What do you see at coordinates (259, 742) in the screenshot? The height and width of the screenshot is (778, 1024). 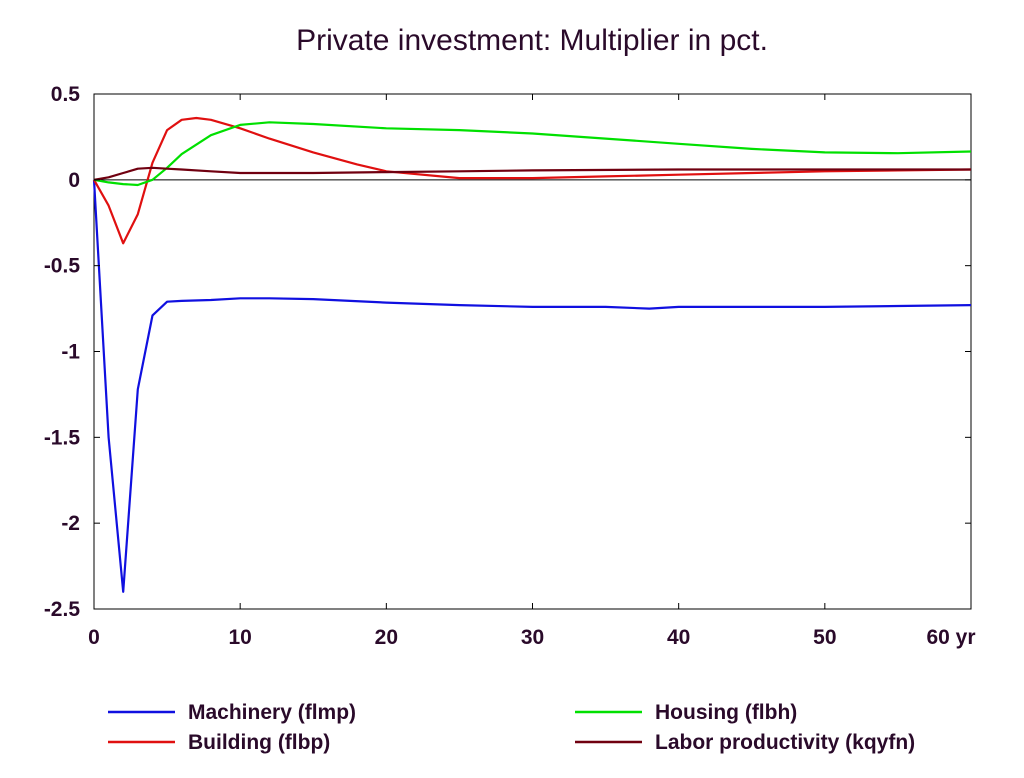 I see `legend-label: Building (flbp)` at bounding box center [259, 742].